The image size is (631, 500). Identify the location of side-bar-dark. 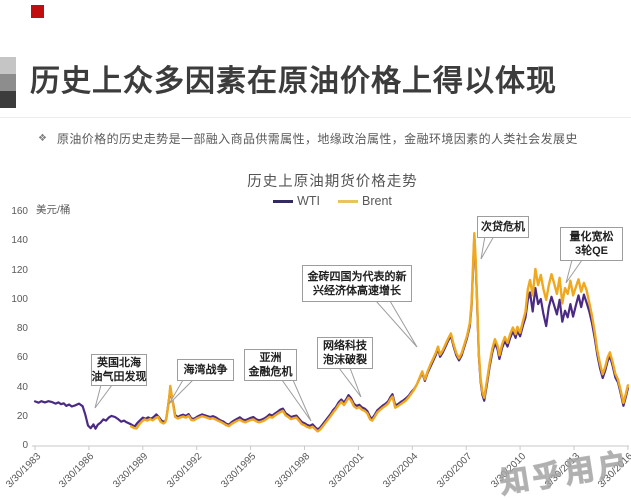
(8, 99).